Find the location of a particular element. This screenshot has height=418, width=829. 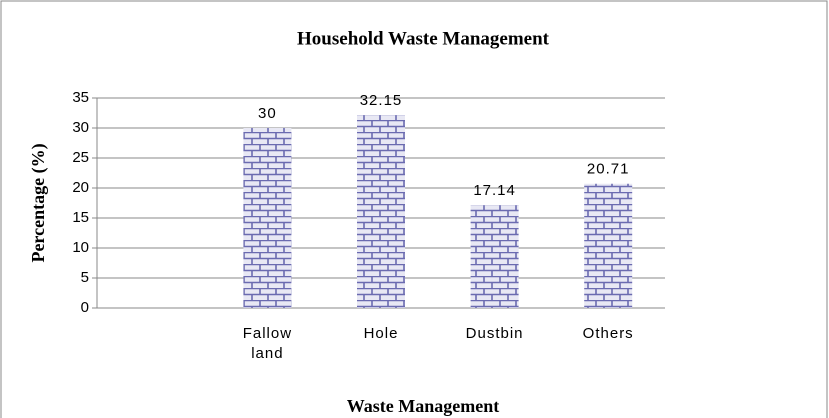

y-tick-label: 30 is located at coordinates (80, 127).